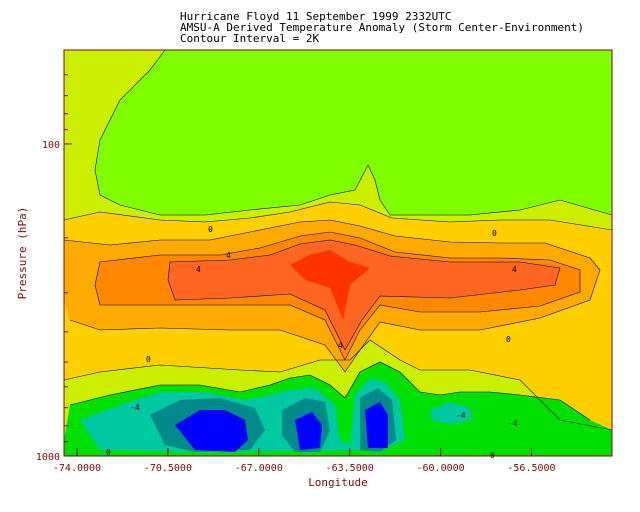 The width and height of the screenshot is (640, 512). Describe the element at coordinates (249, 38) in the screenshot. I see `chart-title-line-3: Contour Interval = 2K` at that location.